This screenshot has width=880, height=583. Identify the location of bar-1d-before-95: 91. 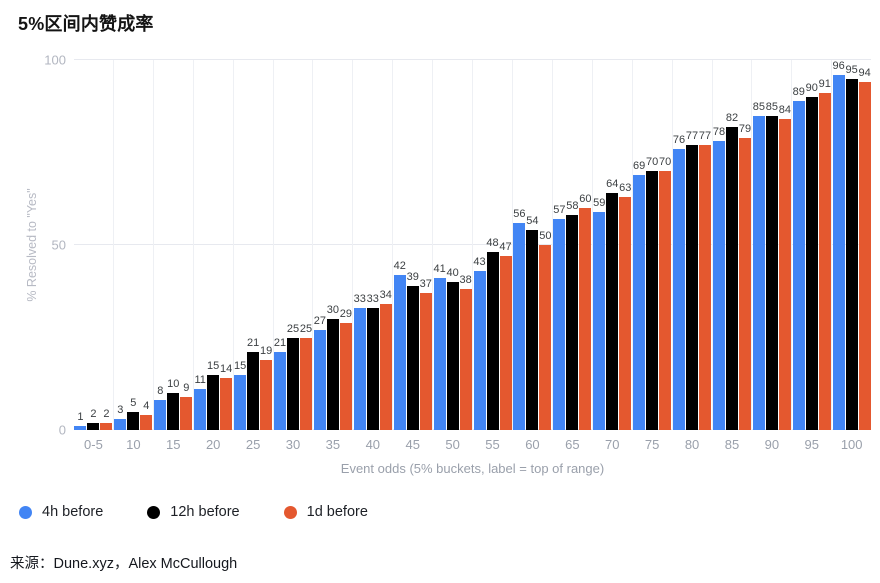
(825, 254).